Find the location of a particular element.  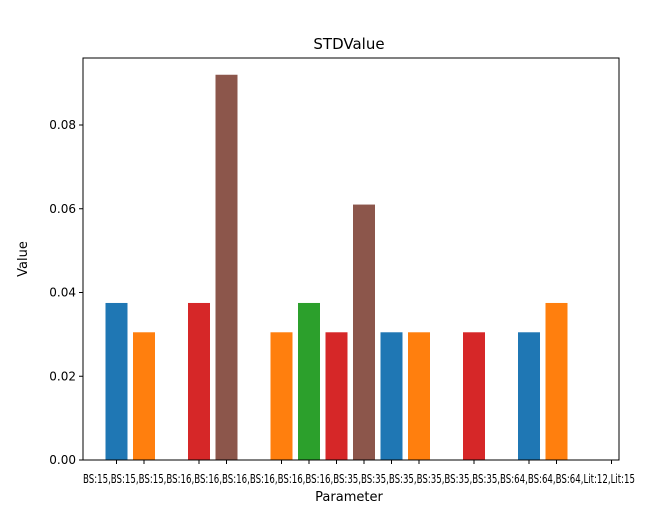

y-axis-label: Value is located at coordinates (23, 259).